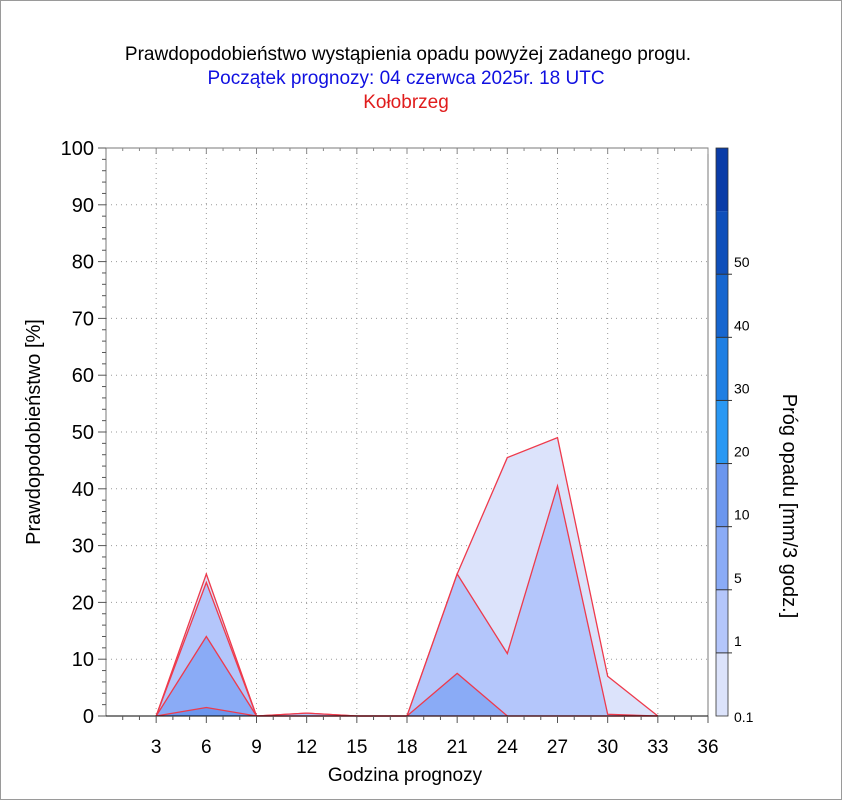 This screenshot has height=804, width=842. I want to click on y-tick-label: 20, so click(83, 603).